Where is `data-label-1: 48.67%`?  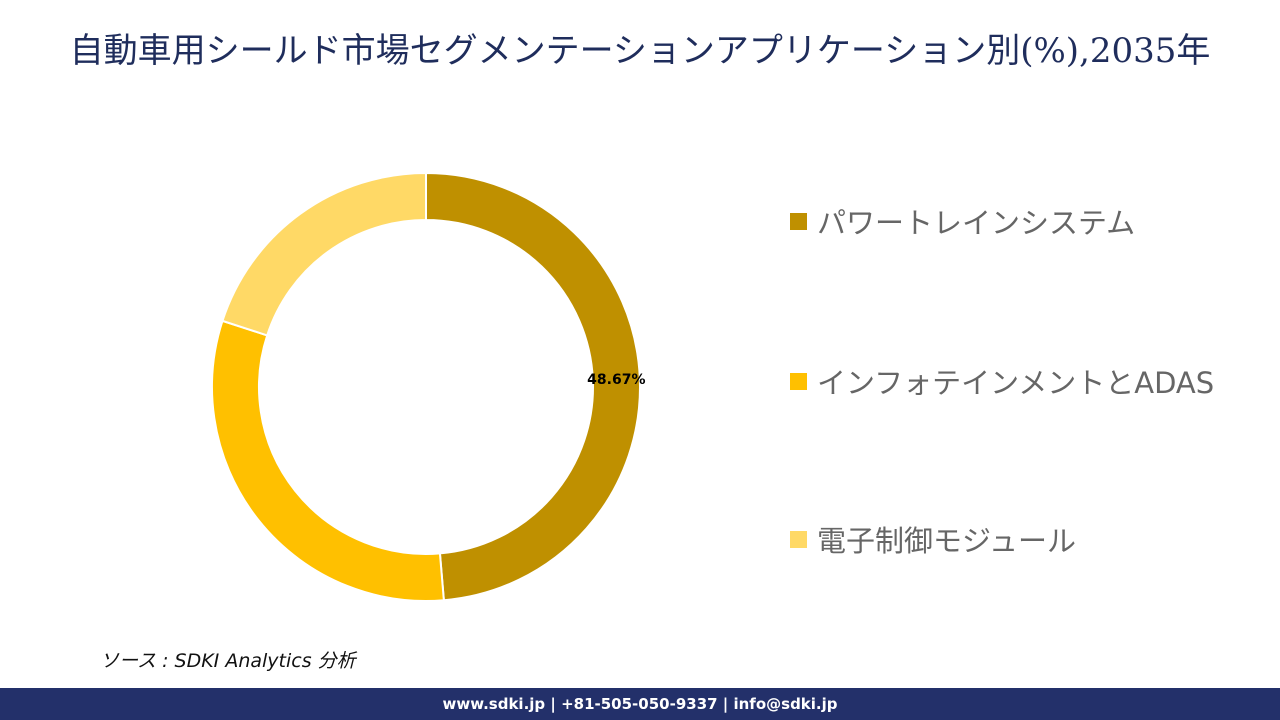
data-label-1: 48.67% is located at coordinates (616, 380).